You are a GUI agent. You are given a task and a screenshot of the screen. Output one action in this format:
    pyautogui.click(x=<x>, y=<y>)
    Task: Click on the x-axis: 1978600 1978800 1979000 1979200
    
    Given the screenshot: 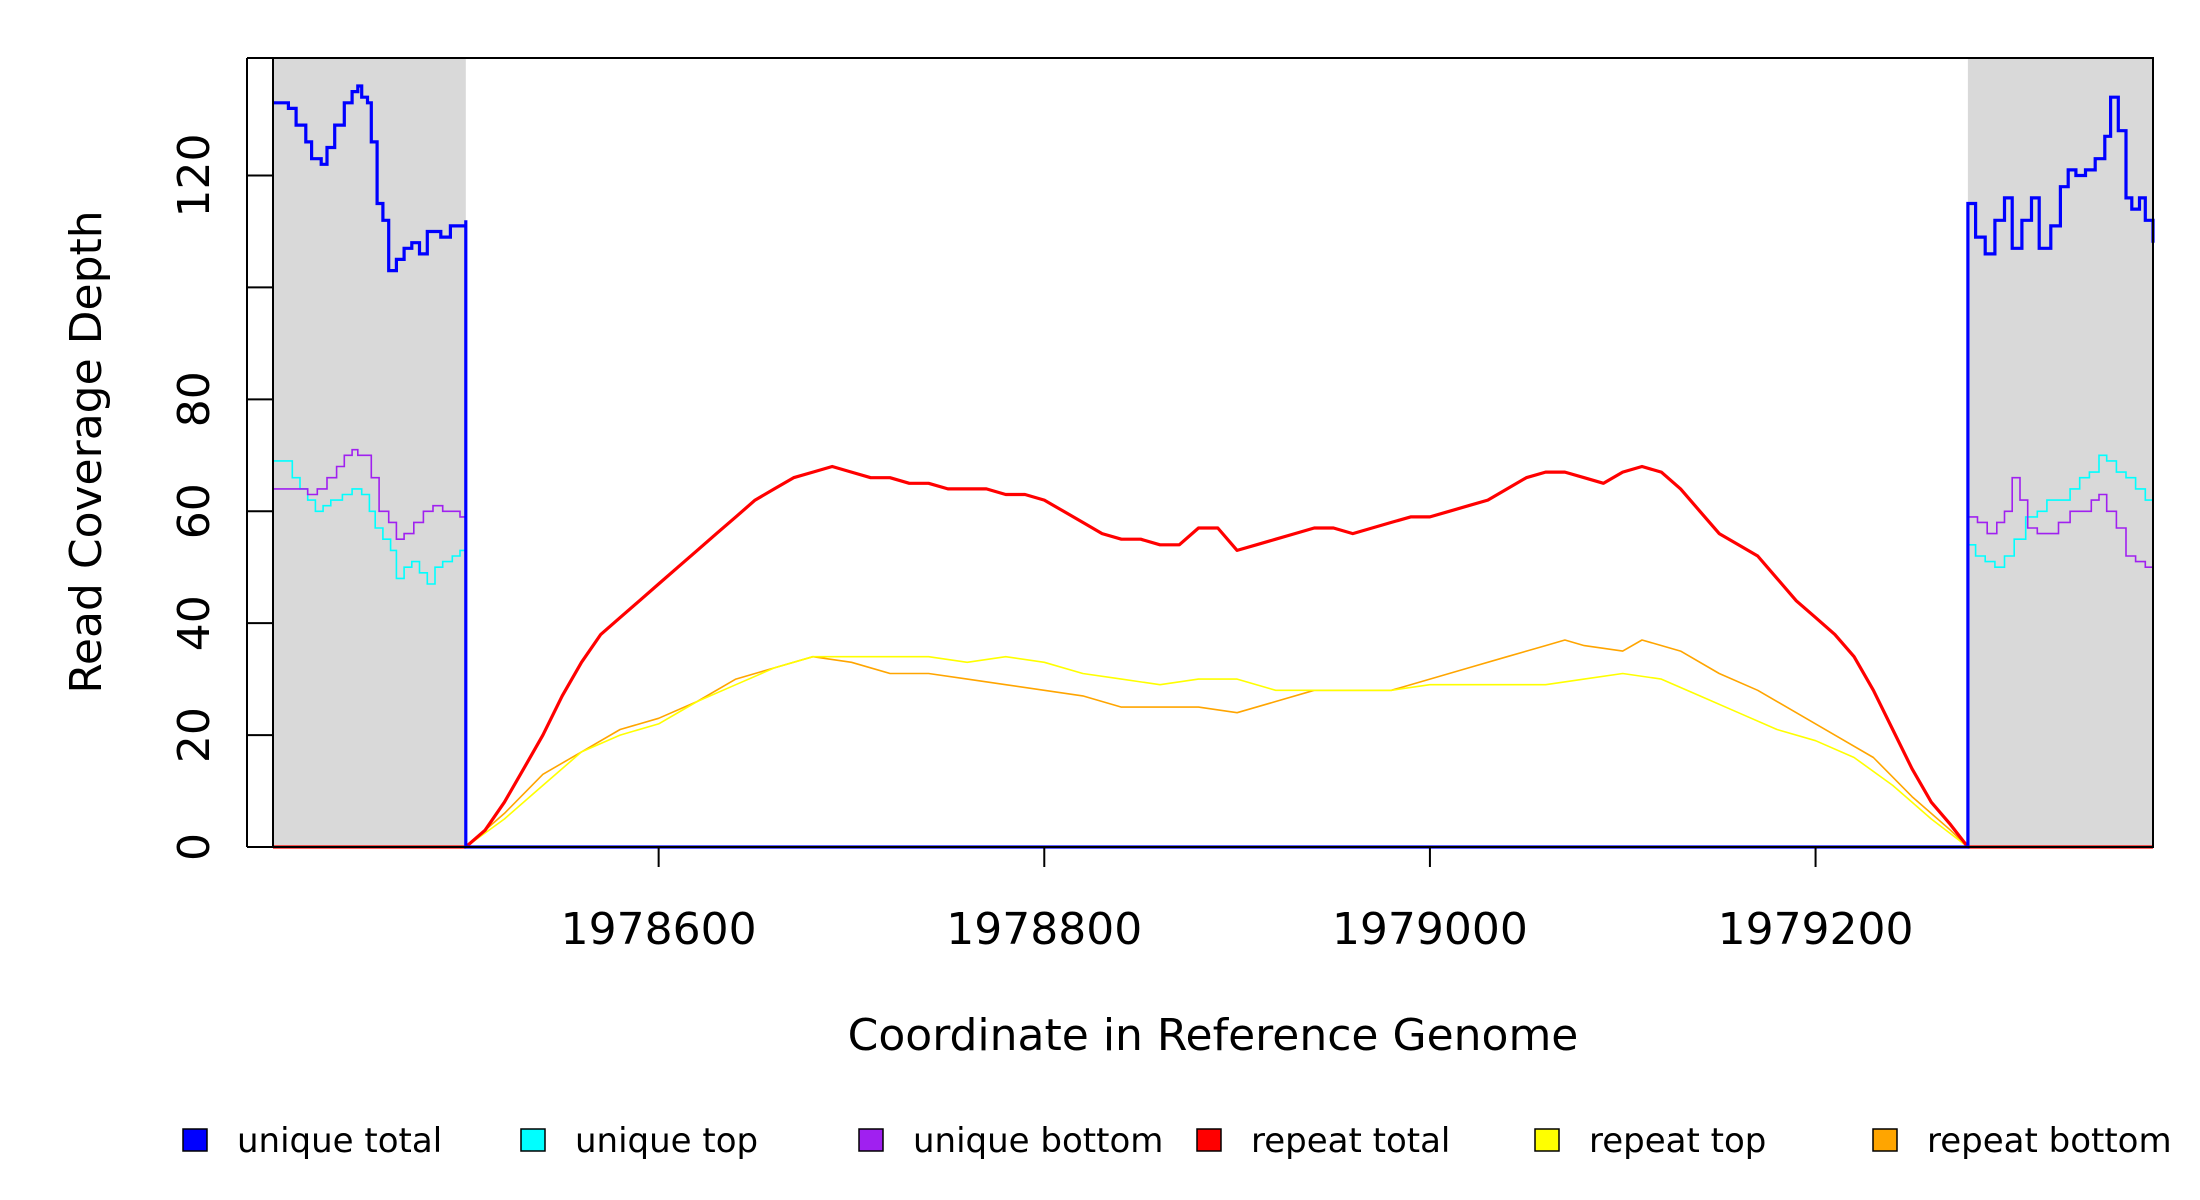 What is the action you would take?
    pyautogui.click(x=1237, y=901)
    